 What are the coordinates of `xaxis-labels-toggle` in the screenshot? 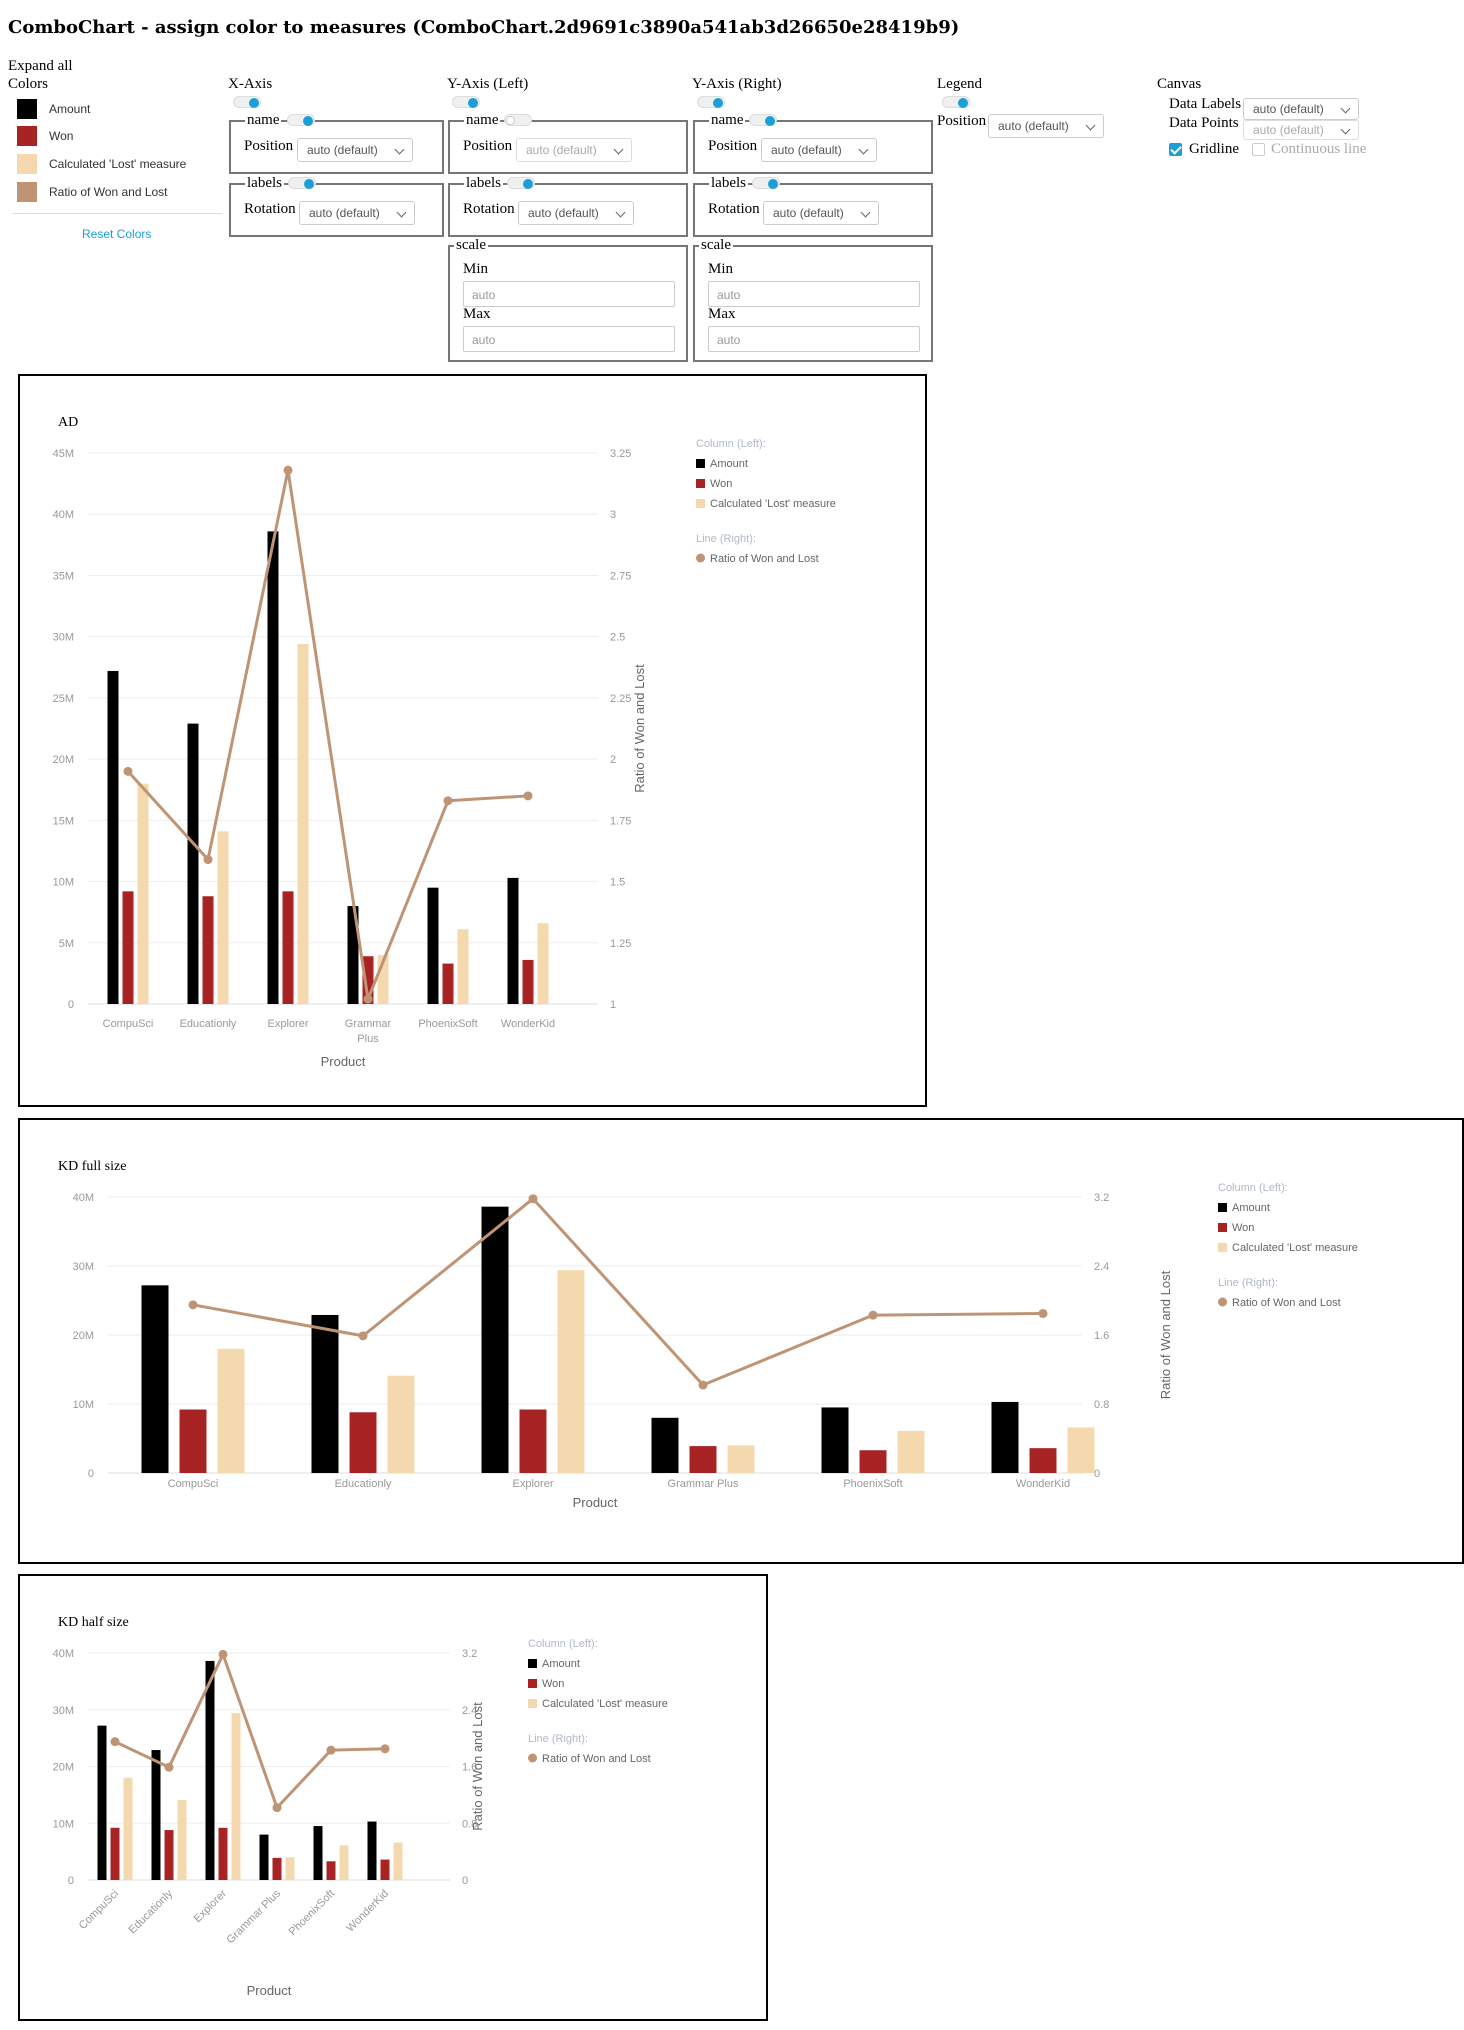 It's located at (302, 183).